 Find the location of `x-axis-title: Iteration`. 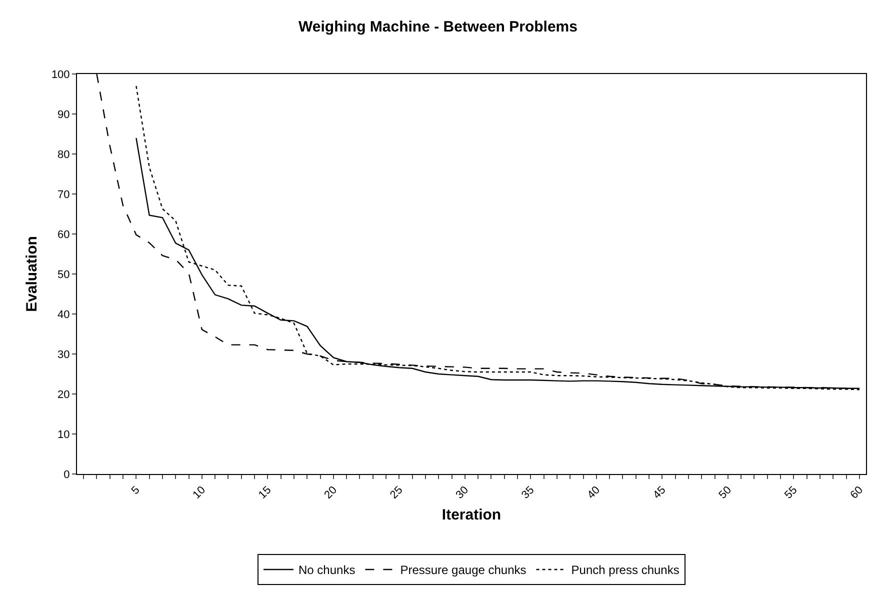

x-axis-title: Iteration is located at coordinates (472, 515).